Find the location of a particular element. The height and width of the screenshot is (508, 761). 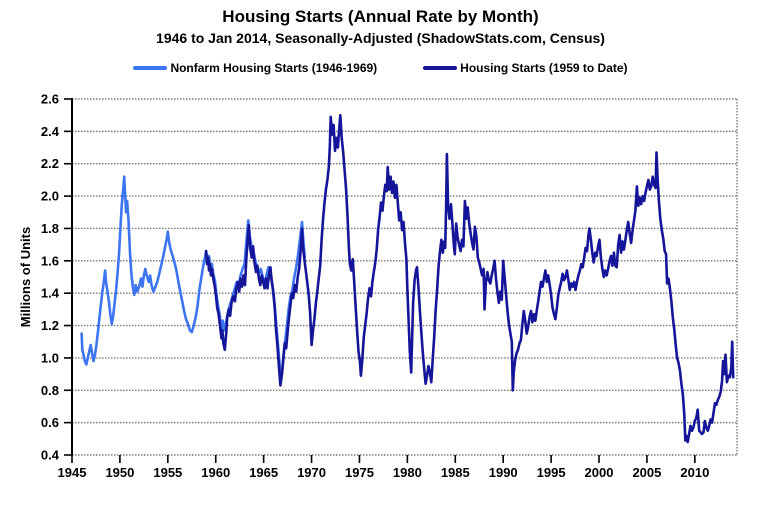

x-tick-label: 2010 is located at coordinates (694, 472).